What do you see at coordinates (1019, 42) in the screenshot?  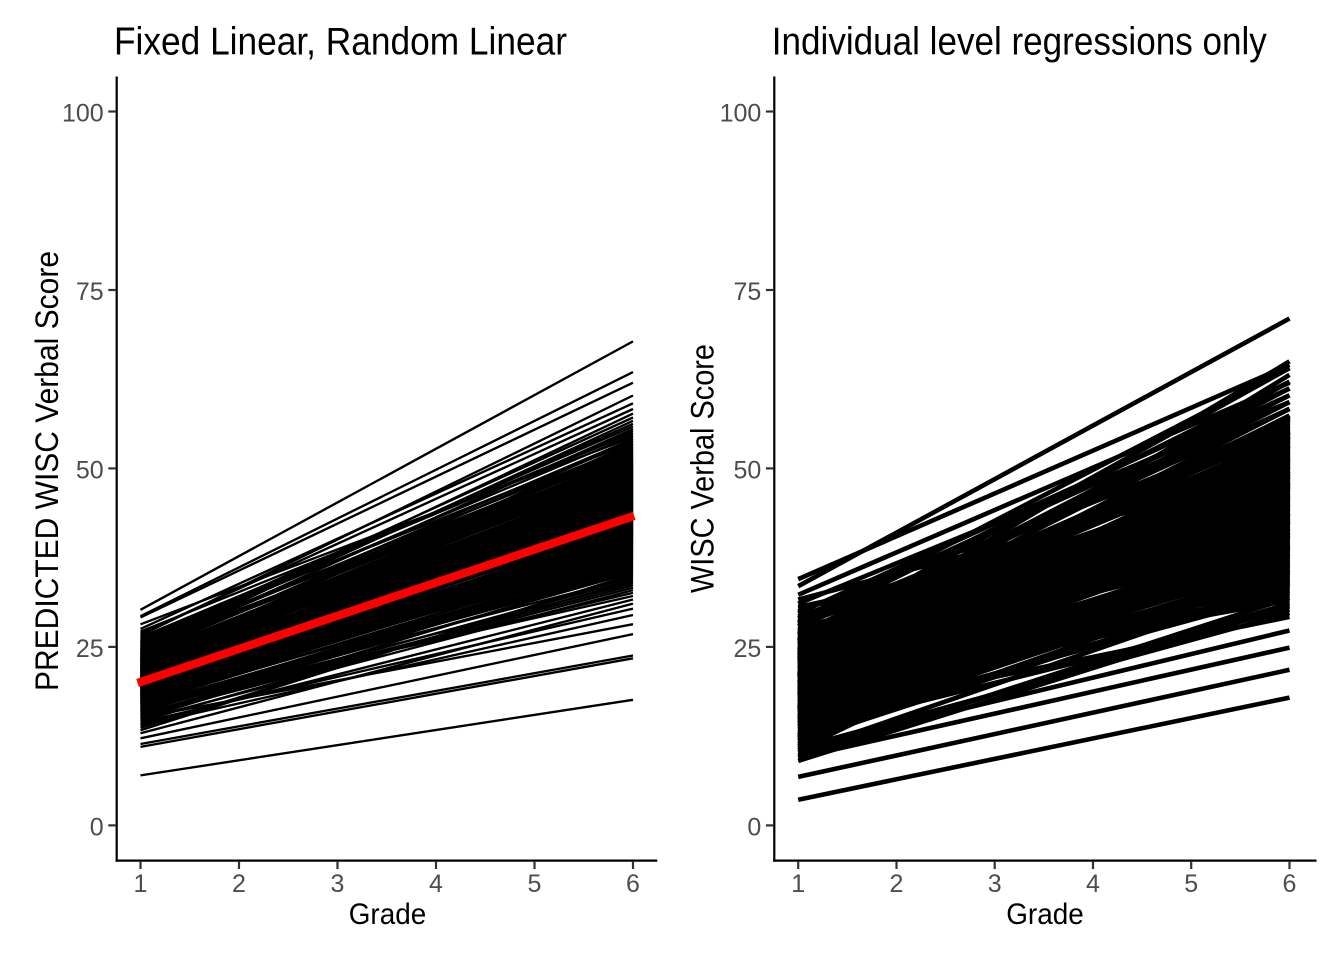 I see `svg-text:Individual level regressions o: Individual level regressions only` at bounding box center [1019, 42].